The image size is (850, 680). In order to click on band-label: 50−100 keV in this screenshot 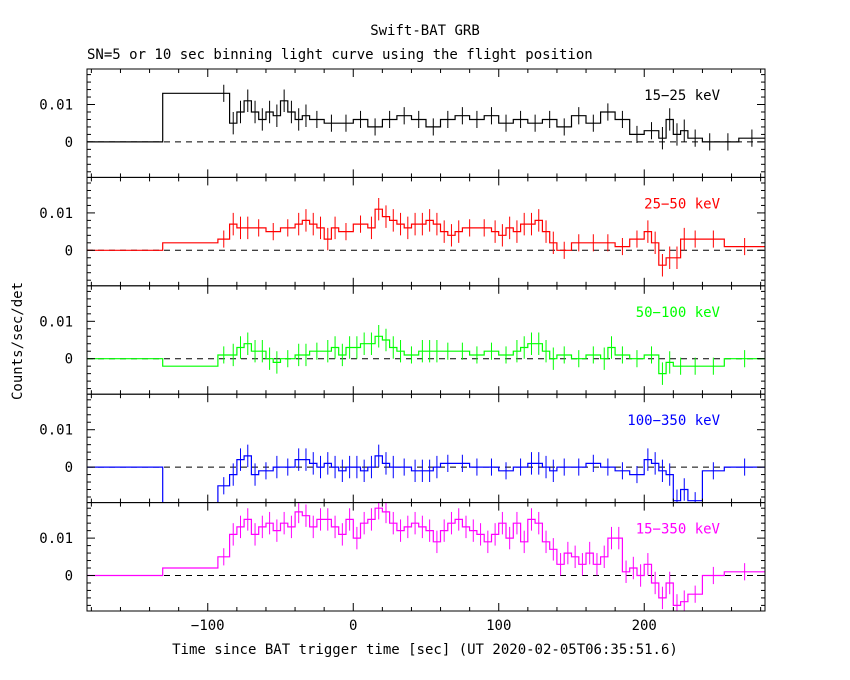, I will do `click(678, 313)`.